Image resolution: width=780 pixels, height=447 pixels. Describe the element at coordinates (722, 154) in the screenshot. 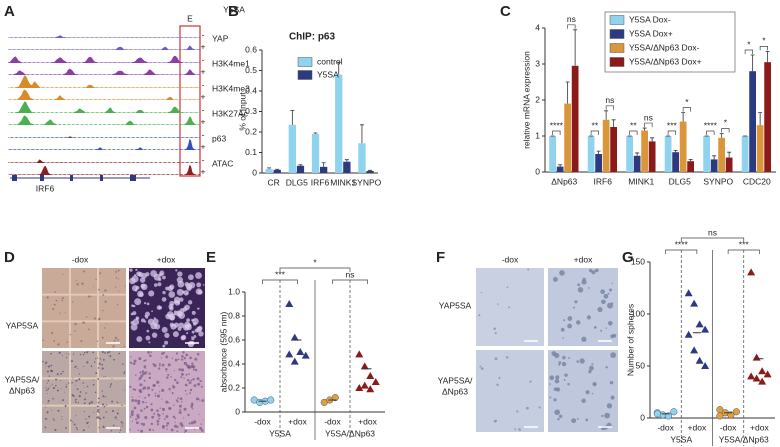

I see `bar` at that location.